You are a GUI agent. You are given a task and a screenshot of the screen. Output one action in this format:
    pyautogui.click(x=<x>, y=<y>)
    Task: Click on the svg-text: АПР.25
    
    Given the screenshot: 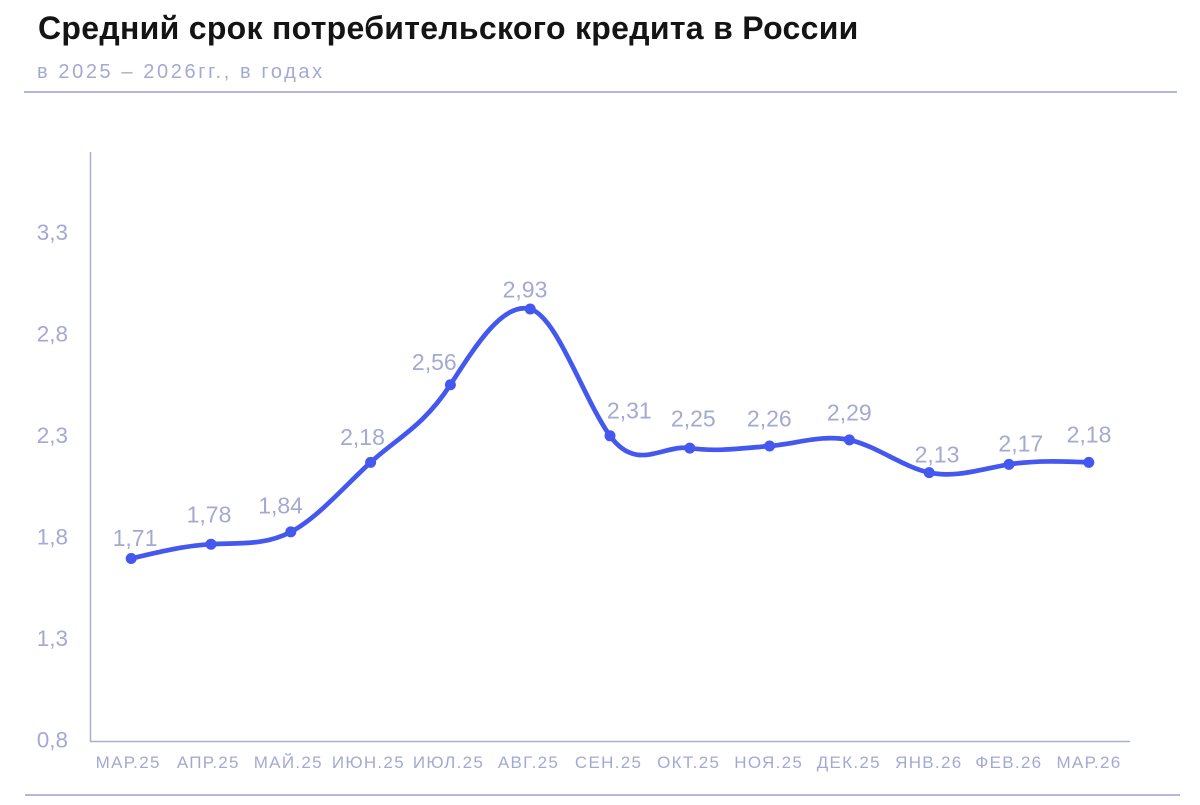 What is the action you would take?
    pyautogui.click(x=208, y=762)
    